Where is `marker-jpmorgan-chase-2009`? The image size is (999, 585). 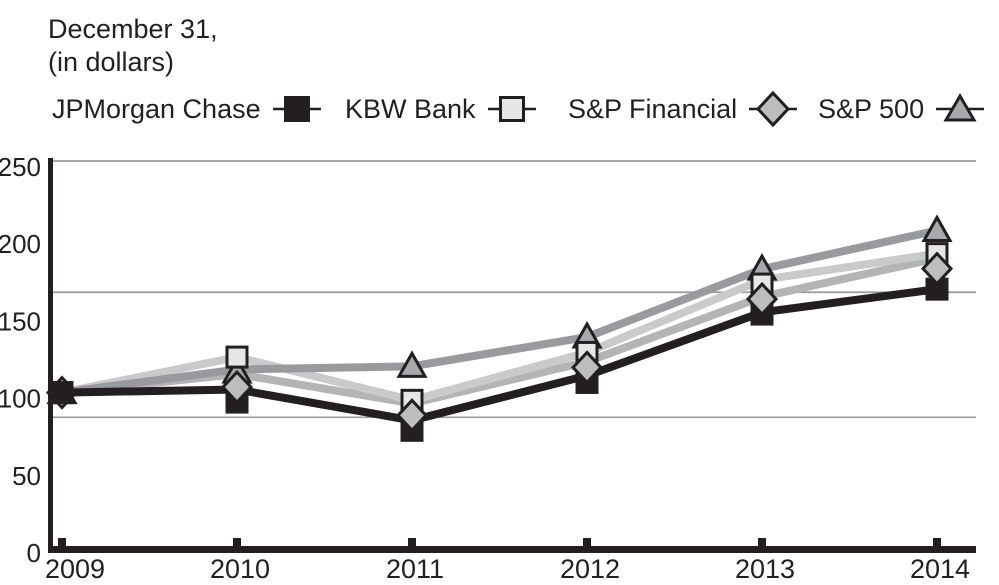
marker-jpmorgan-chase-2009 is located at coordinates (62, 393).